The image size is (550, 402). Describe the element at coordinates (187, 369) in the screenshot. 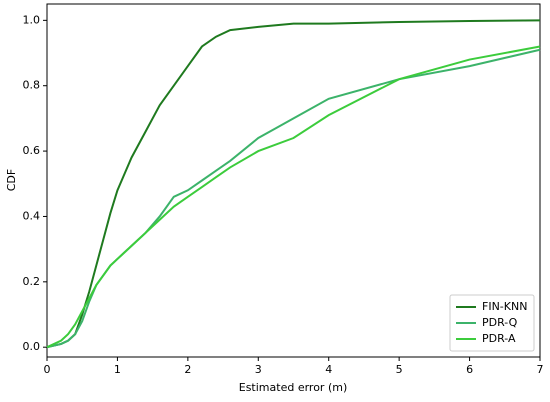

I see `x-tick-label: 2` at that location.